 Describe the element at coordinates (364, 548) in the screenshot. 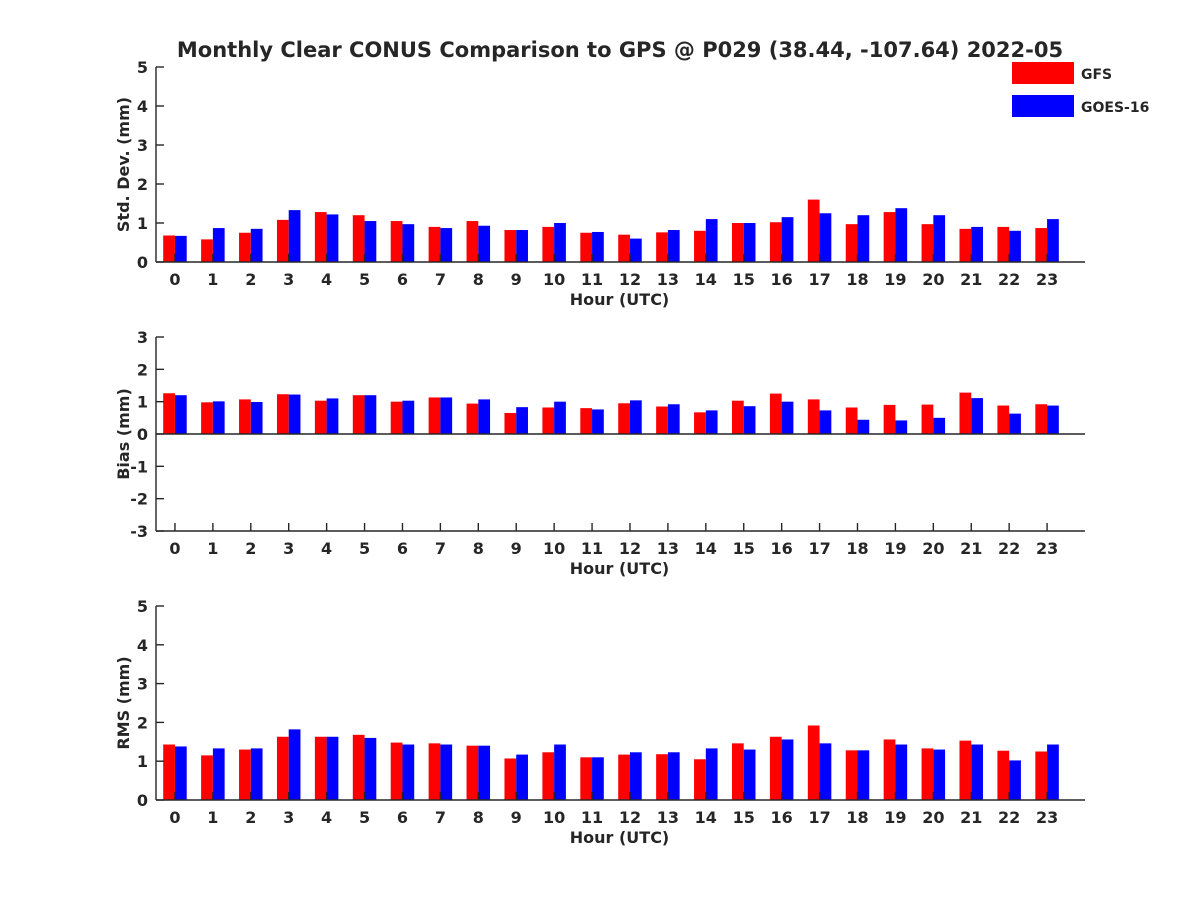

I see `bias-x-tick-label: 5` at that location.